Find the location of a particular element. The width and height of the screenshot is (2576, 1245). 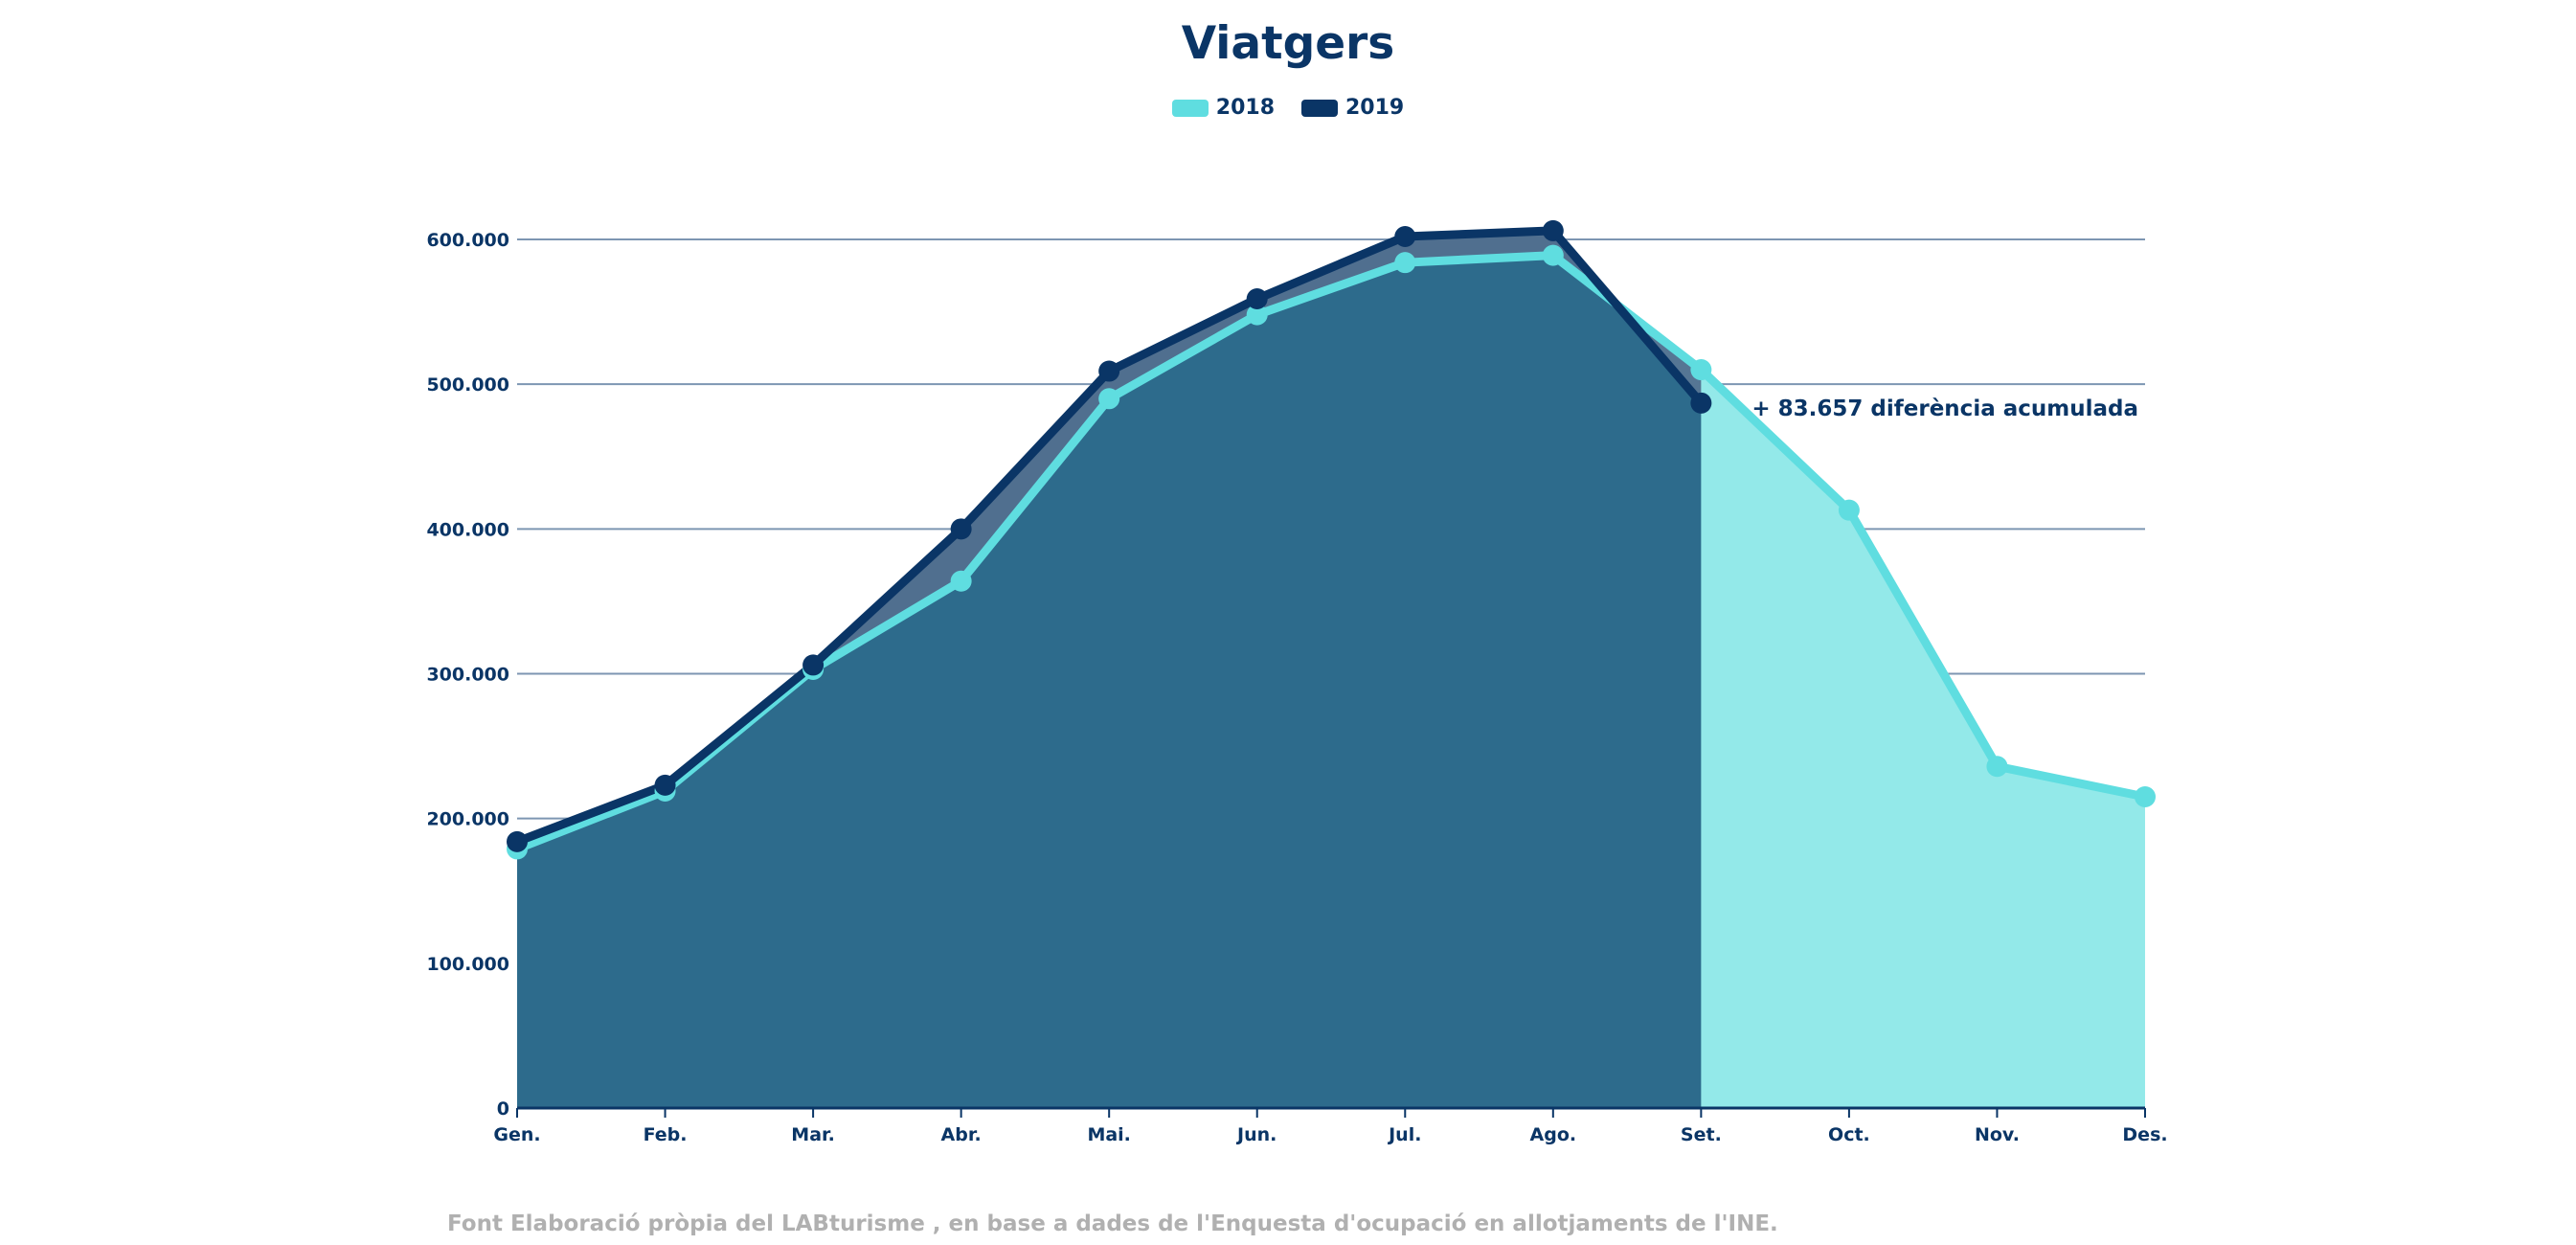

y-tick-label: 0 is located at coordinates (503, 1109).